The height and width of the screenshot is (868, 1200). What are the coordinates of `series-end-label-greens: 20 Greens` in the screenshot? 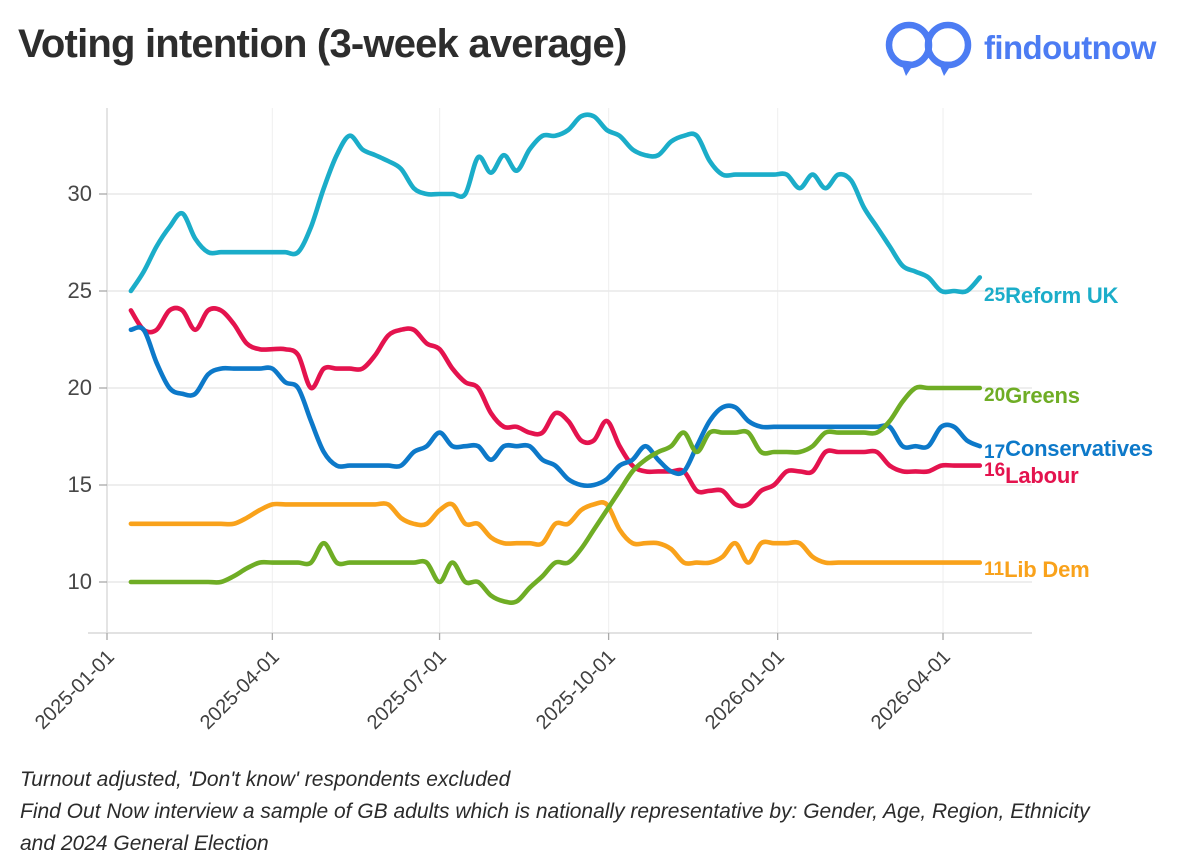 It's located at (1032, 396).